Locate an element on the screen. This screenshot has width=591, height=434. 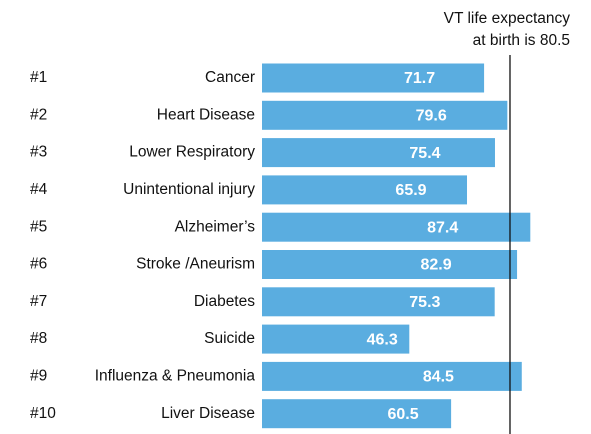
category-label: Lower Respiratory is located at coordinates (192, 152).